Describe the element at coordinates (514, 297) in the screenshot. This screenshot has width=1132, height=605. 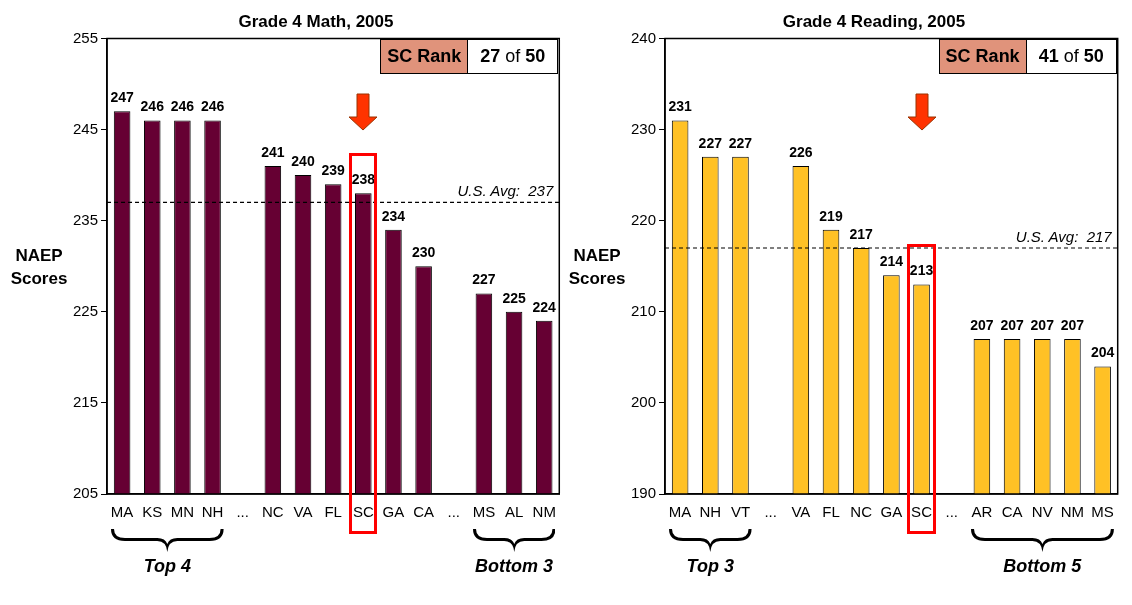
I see `data-label: 225` at that location.